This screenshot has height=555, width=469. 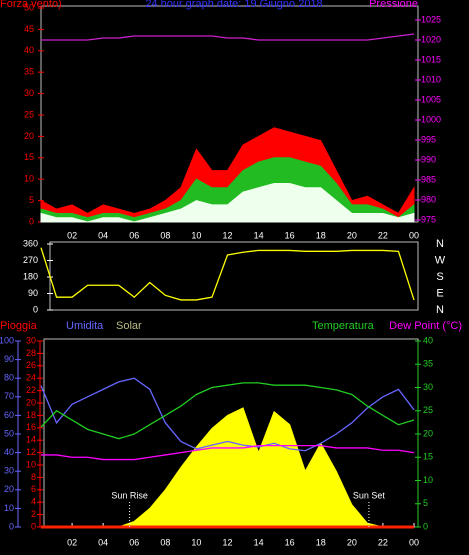 I want to click on axis-label: Umidita, so click(x=85, y=326).